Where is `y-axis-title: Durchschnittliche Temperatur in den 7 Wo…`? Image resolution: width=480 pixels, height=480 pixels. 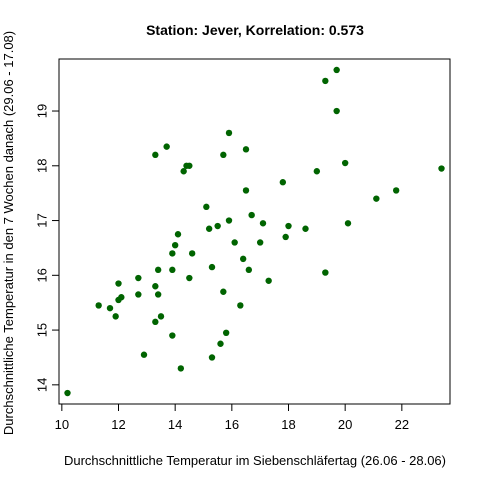
y-axis-title: Durchschnittliche Temperatur in den 7 Wo… is located at coordinates (8, 233).